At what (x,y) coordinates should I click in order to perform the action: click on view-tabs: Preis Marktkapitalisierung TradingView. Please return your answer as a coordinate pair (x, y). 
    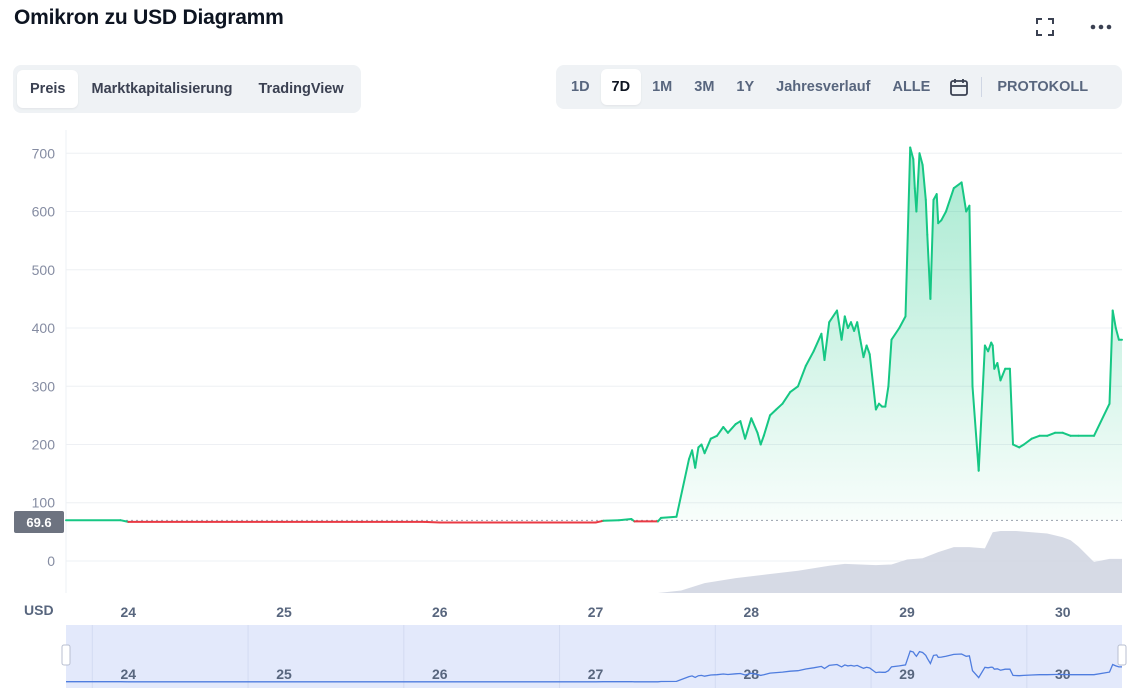
    Looking at the image, I should click on (187, 89).